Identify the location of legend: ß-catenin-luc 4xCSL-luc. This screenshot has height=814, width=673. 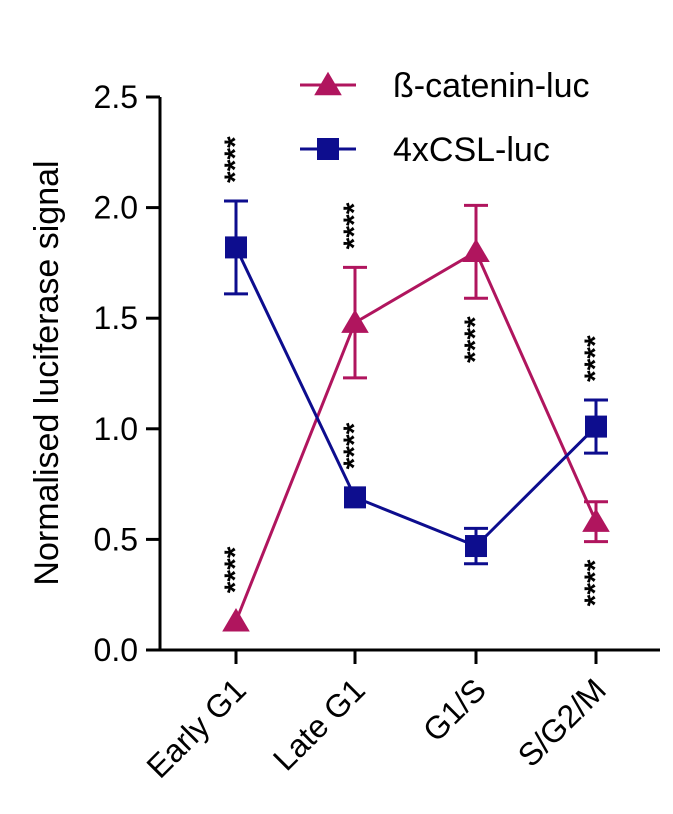
(445, 118).